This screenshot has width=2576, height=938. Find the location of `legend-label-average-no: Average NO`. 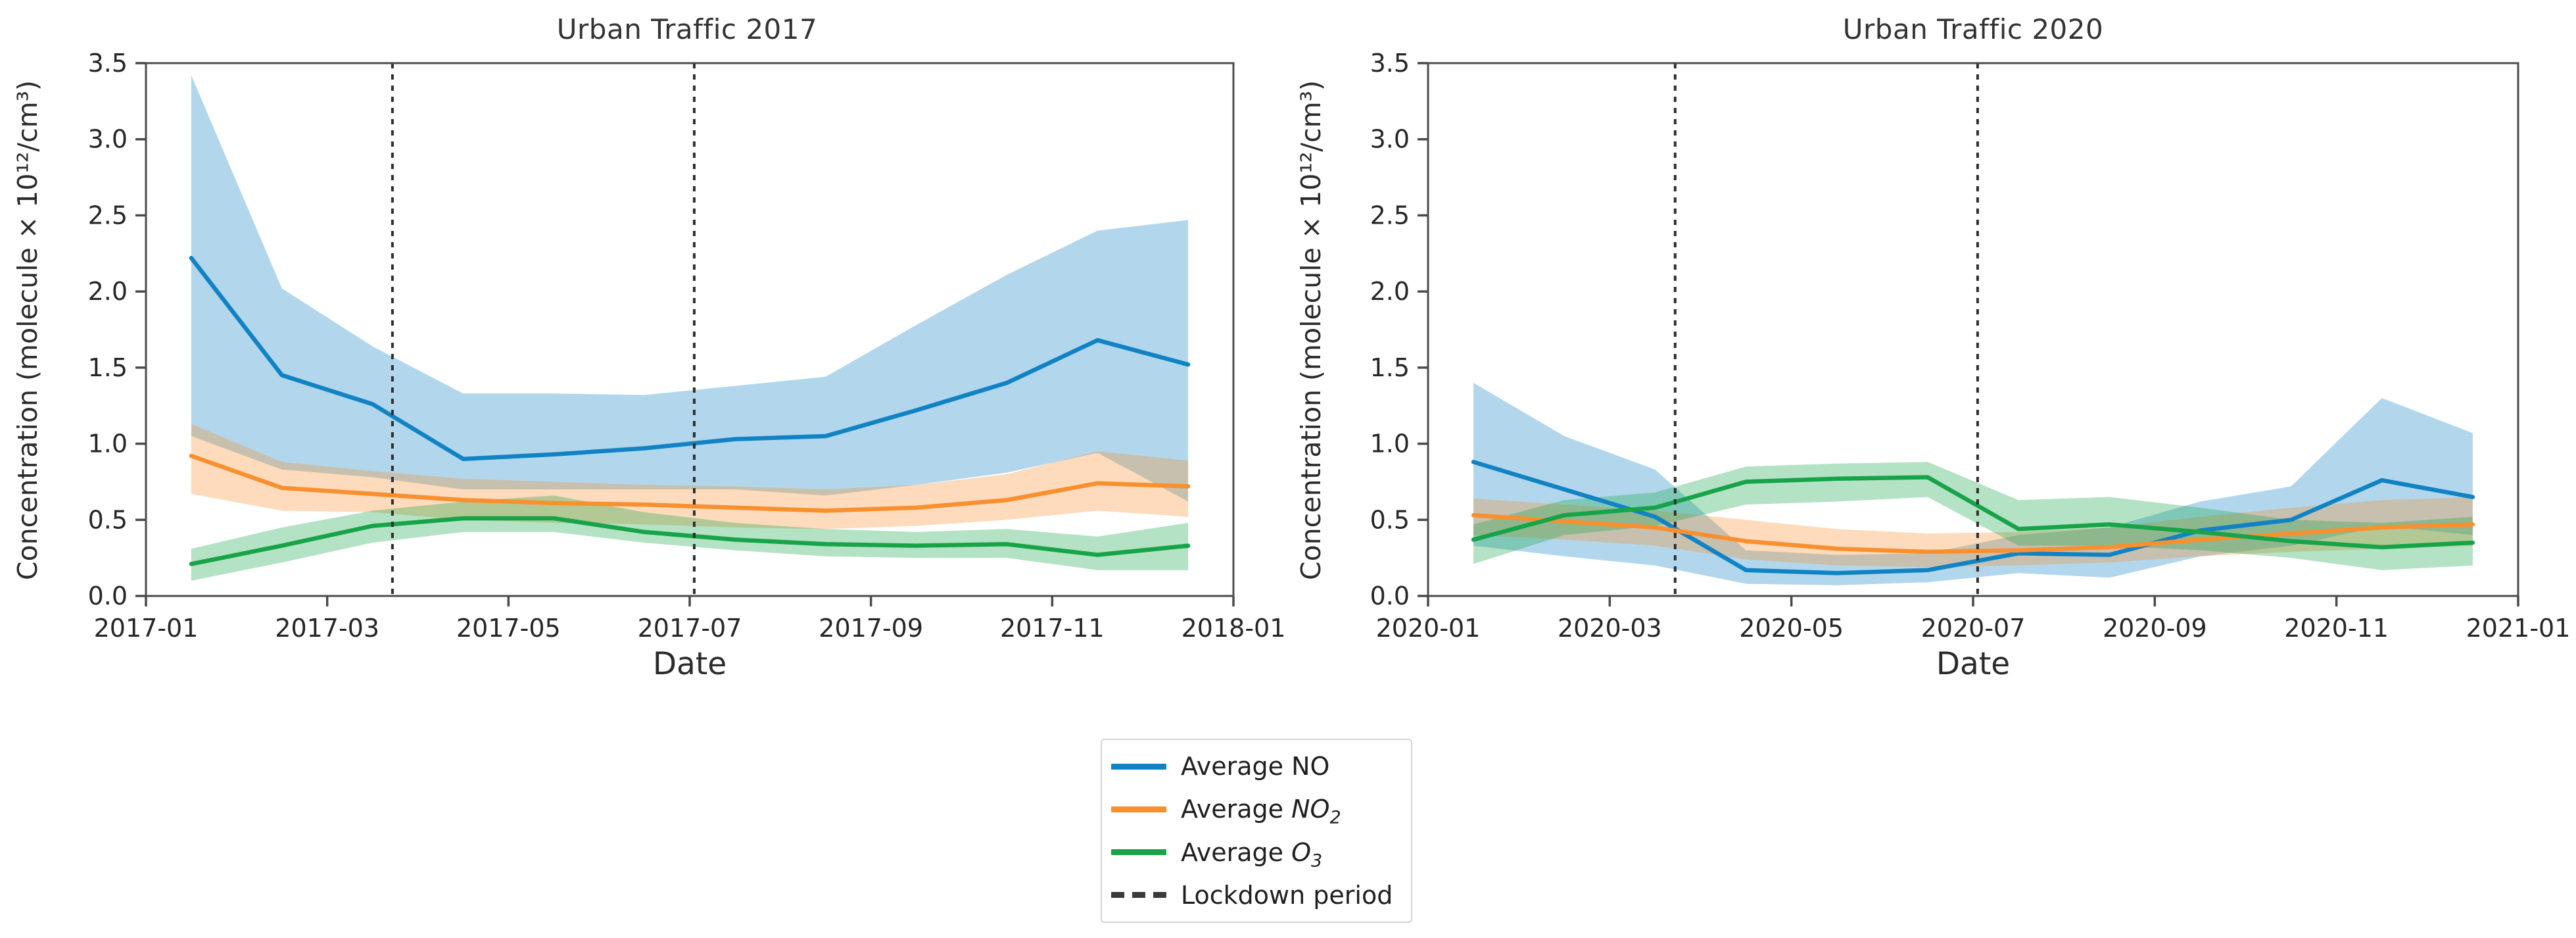

legend-label-average-no: Average NO is located at coordinates (1256, 767).